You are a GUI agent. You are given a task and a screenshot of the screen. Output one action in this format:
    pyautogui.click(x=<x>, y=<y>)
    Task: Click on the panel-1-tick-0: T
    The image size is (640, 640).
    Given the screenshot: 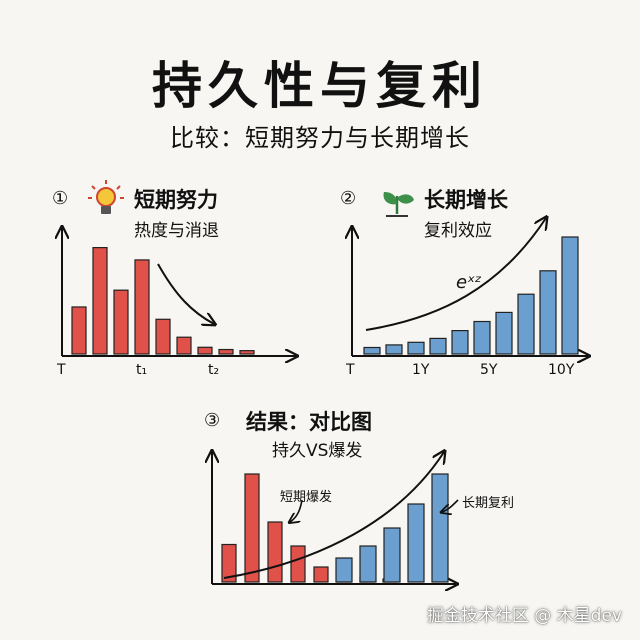 What is the action you would take?
    pyautogui.click(x=61, y=370)
    